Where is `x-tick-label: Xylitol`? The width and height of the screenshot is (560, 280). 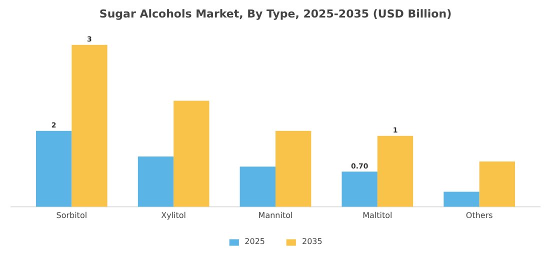 x-tick-label: Xylitol is located at coordinates (173, 215).